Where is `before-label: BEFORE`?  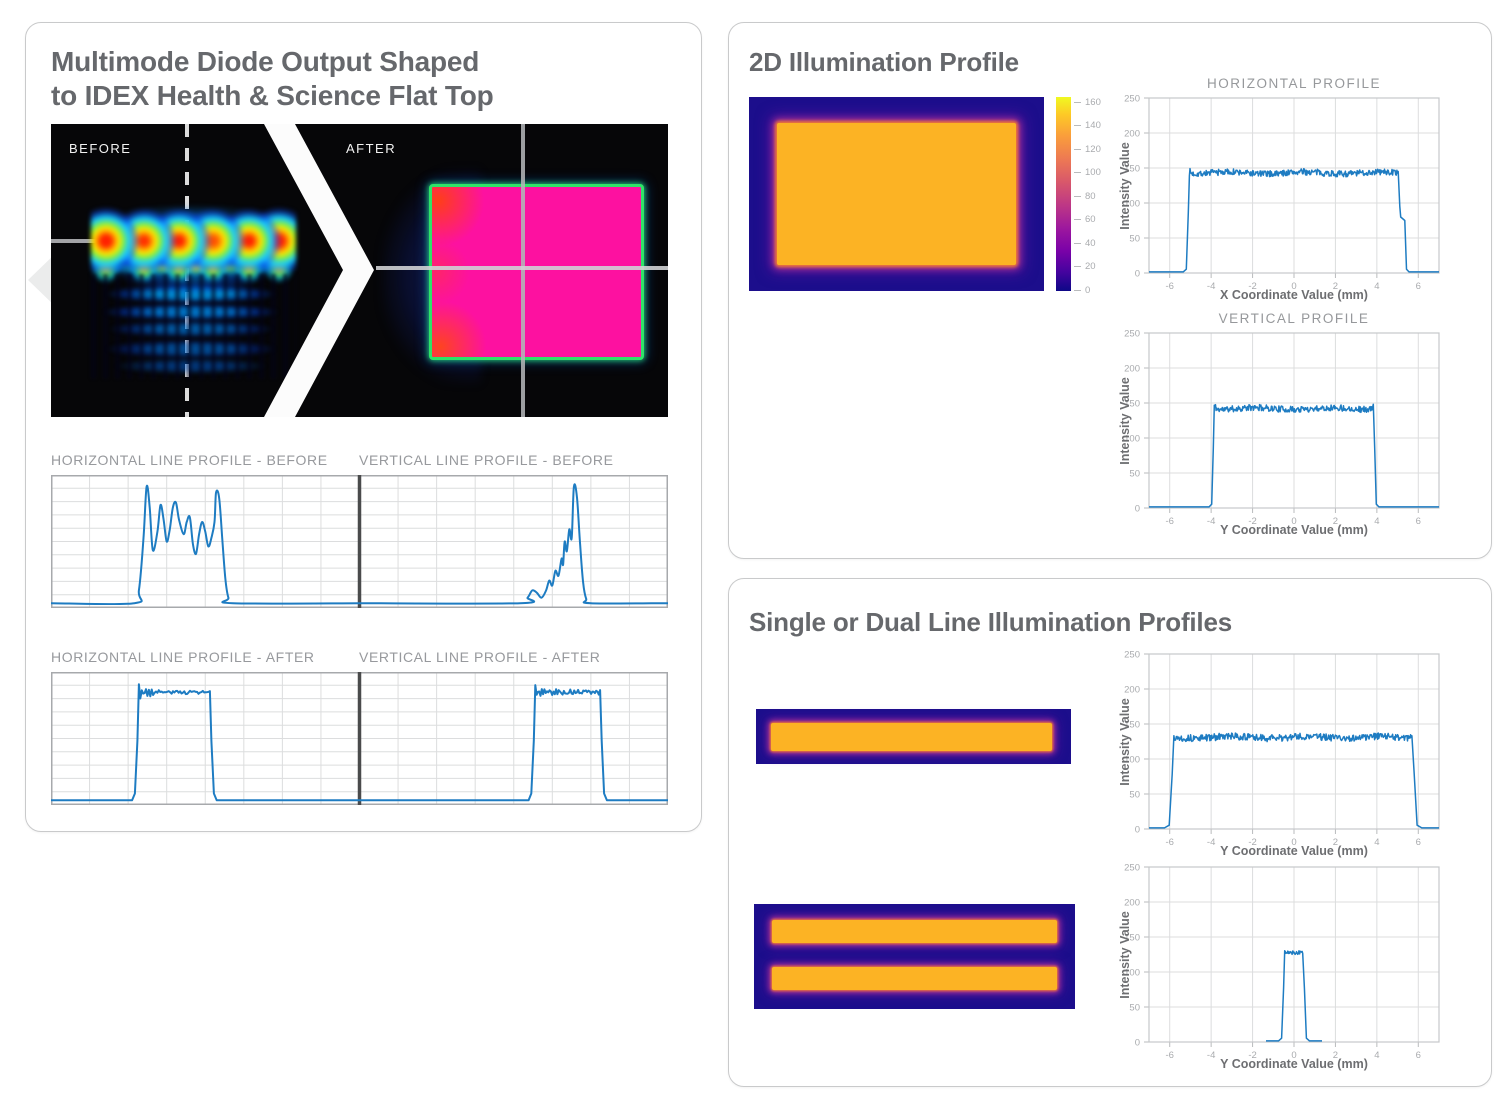 before-label: BEFORE is located at coordinates (100, 148).